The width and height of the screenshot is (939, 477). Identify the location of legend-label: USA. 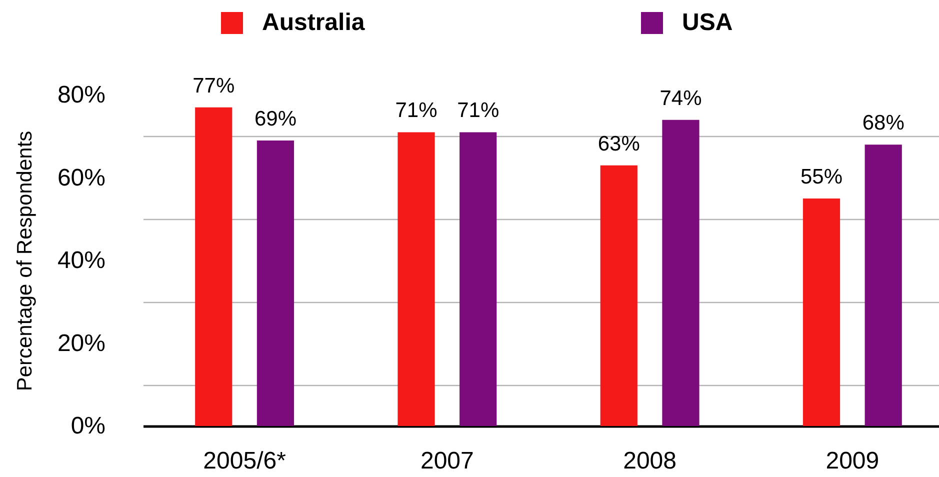
(707, 22).